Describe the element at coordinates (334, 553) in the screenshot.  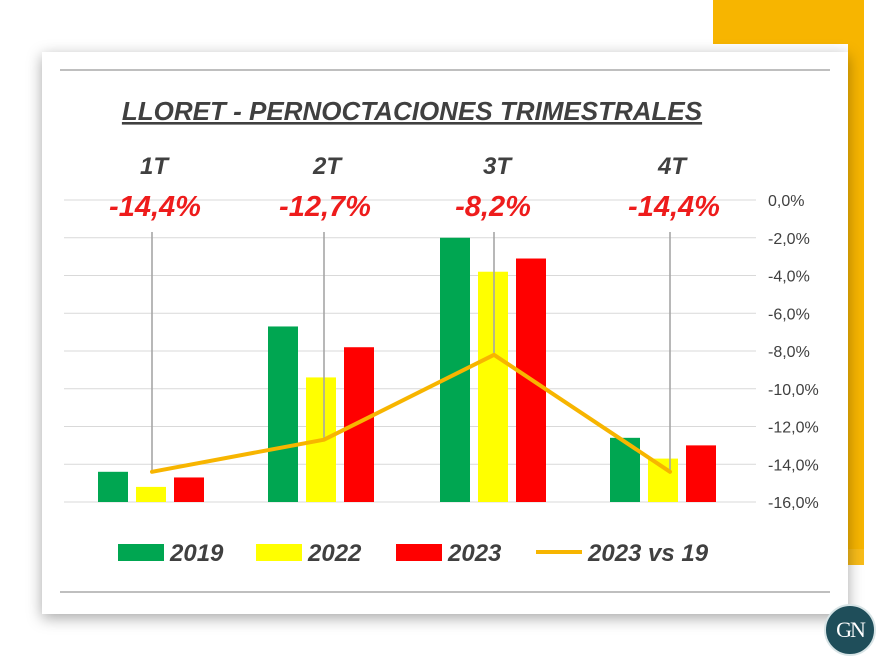
I see `legend-label: 2022` at that location.